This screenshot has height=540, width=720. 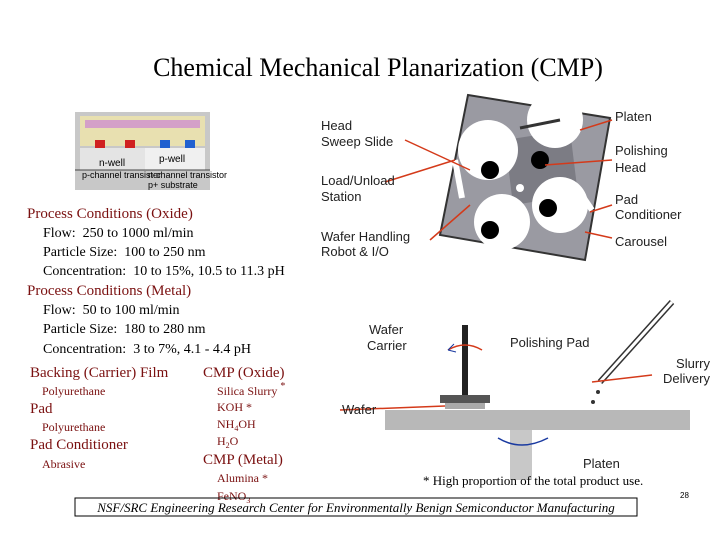 What do you see at coordinates (147, 349) in the screenshot?
I see `condition: Concentration: 3 to 7%, 4.1 - 4.4 pH` at bounding box center [147, 349].